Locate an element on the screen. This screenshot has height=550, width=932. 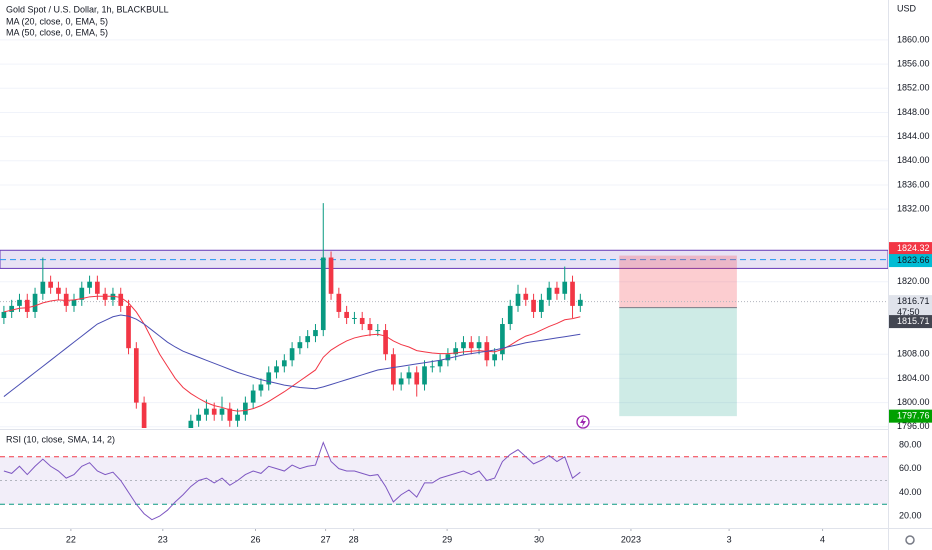
rsi-tick-label: 20.00 is located at coordinates (910, 516).